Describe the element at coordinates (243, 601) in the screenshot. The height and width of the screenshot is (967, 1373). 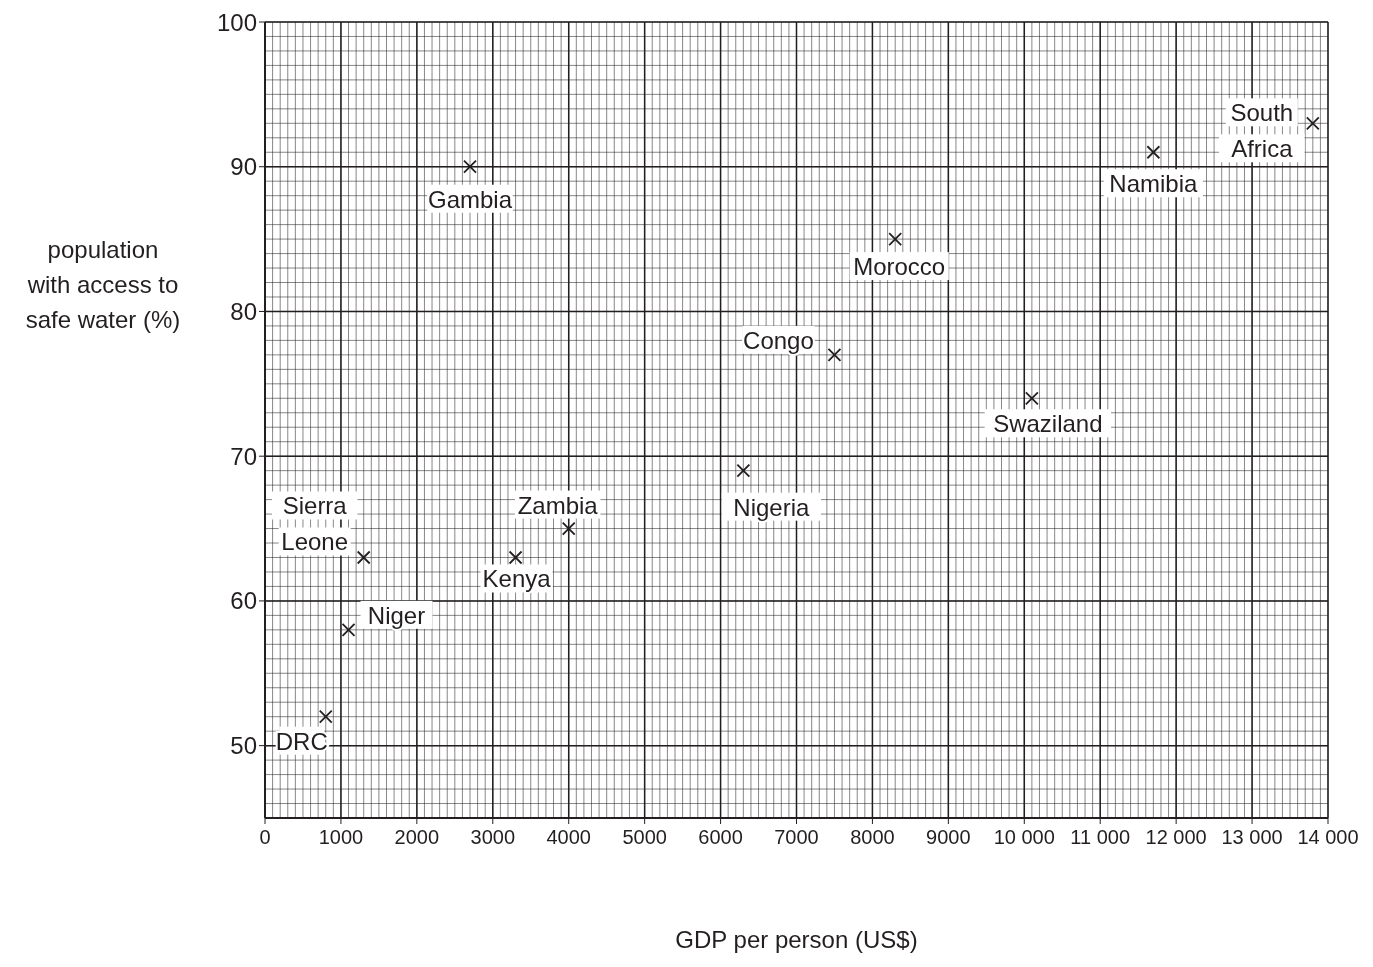
I see `y-tick-label: 60` at that location.